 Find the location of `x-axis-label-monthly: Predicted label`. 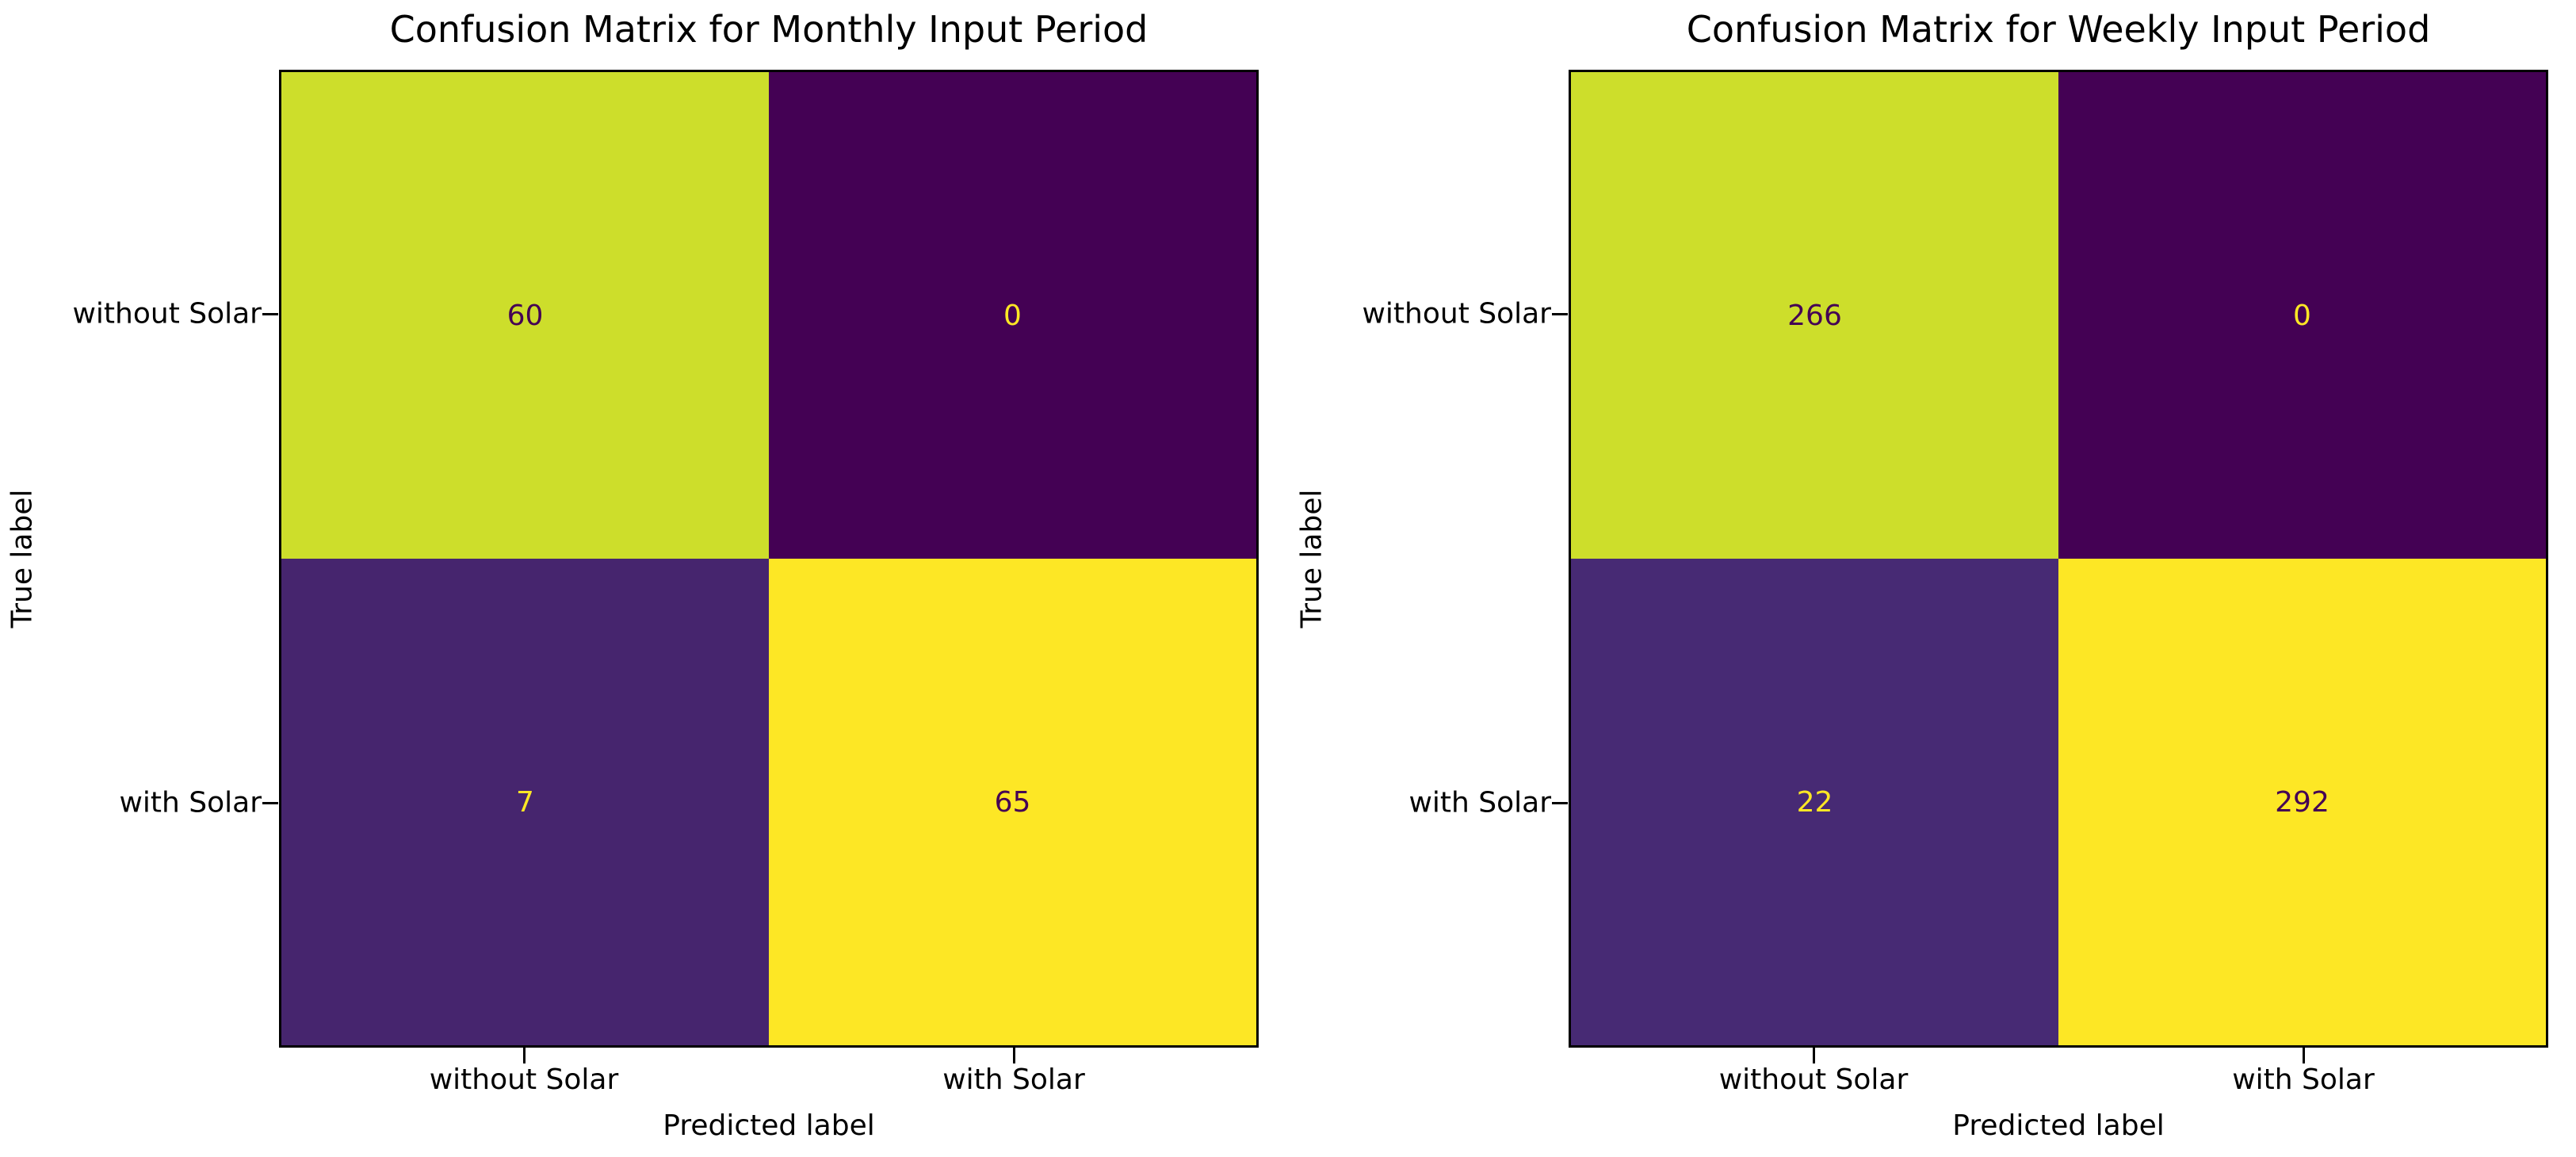

x-axis-label-monthly: Predicted label is located at coordinates (769, 1125).